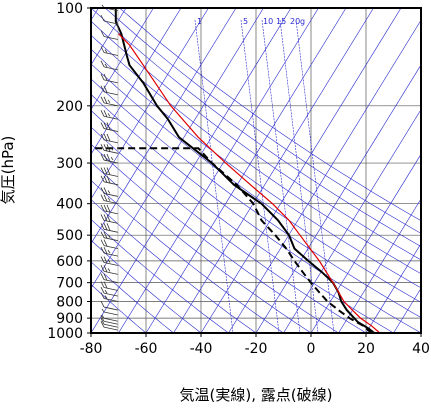 The width and height of the screenshot is (431, 408). I want to click on x-axis-title: 気温(実線), 露点(破線), so click(256, 395).